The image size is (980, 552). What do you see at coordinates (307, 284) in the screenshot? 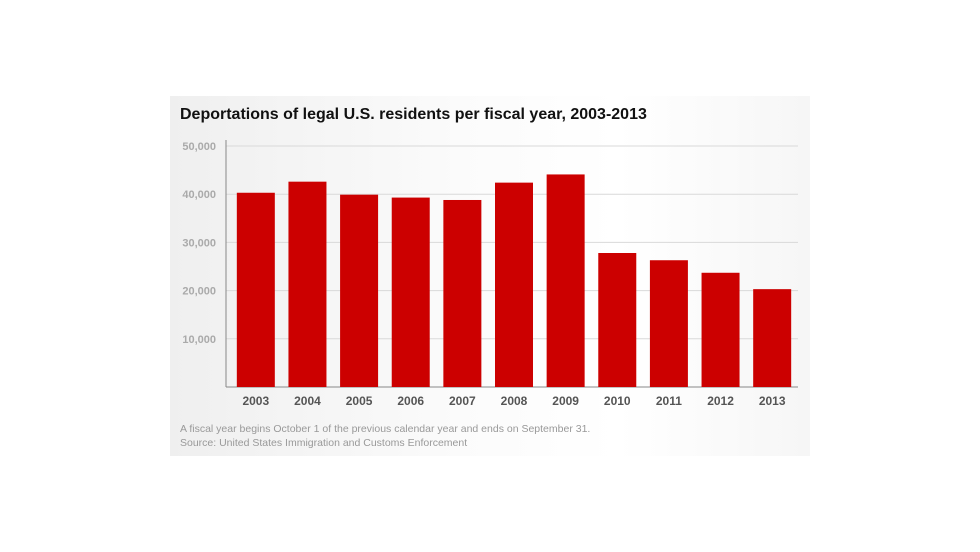
I see `bar-2004` at bounding box center [307, 284].